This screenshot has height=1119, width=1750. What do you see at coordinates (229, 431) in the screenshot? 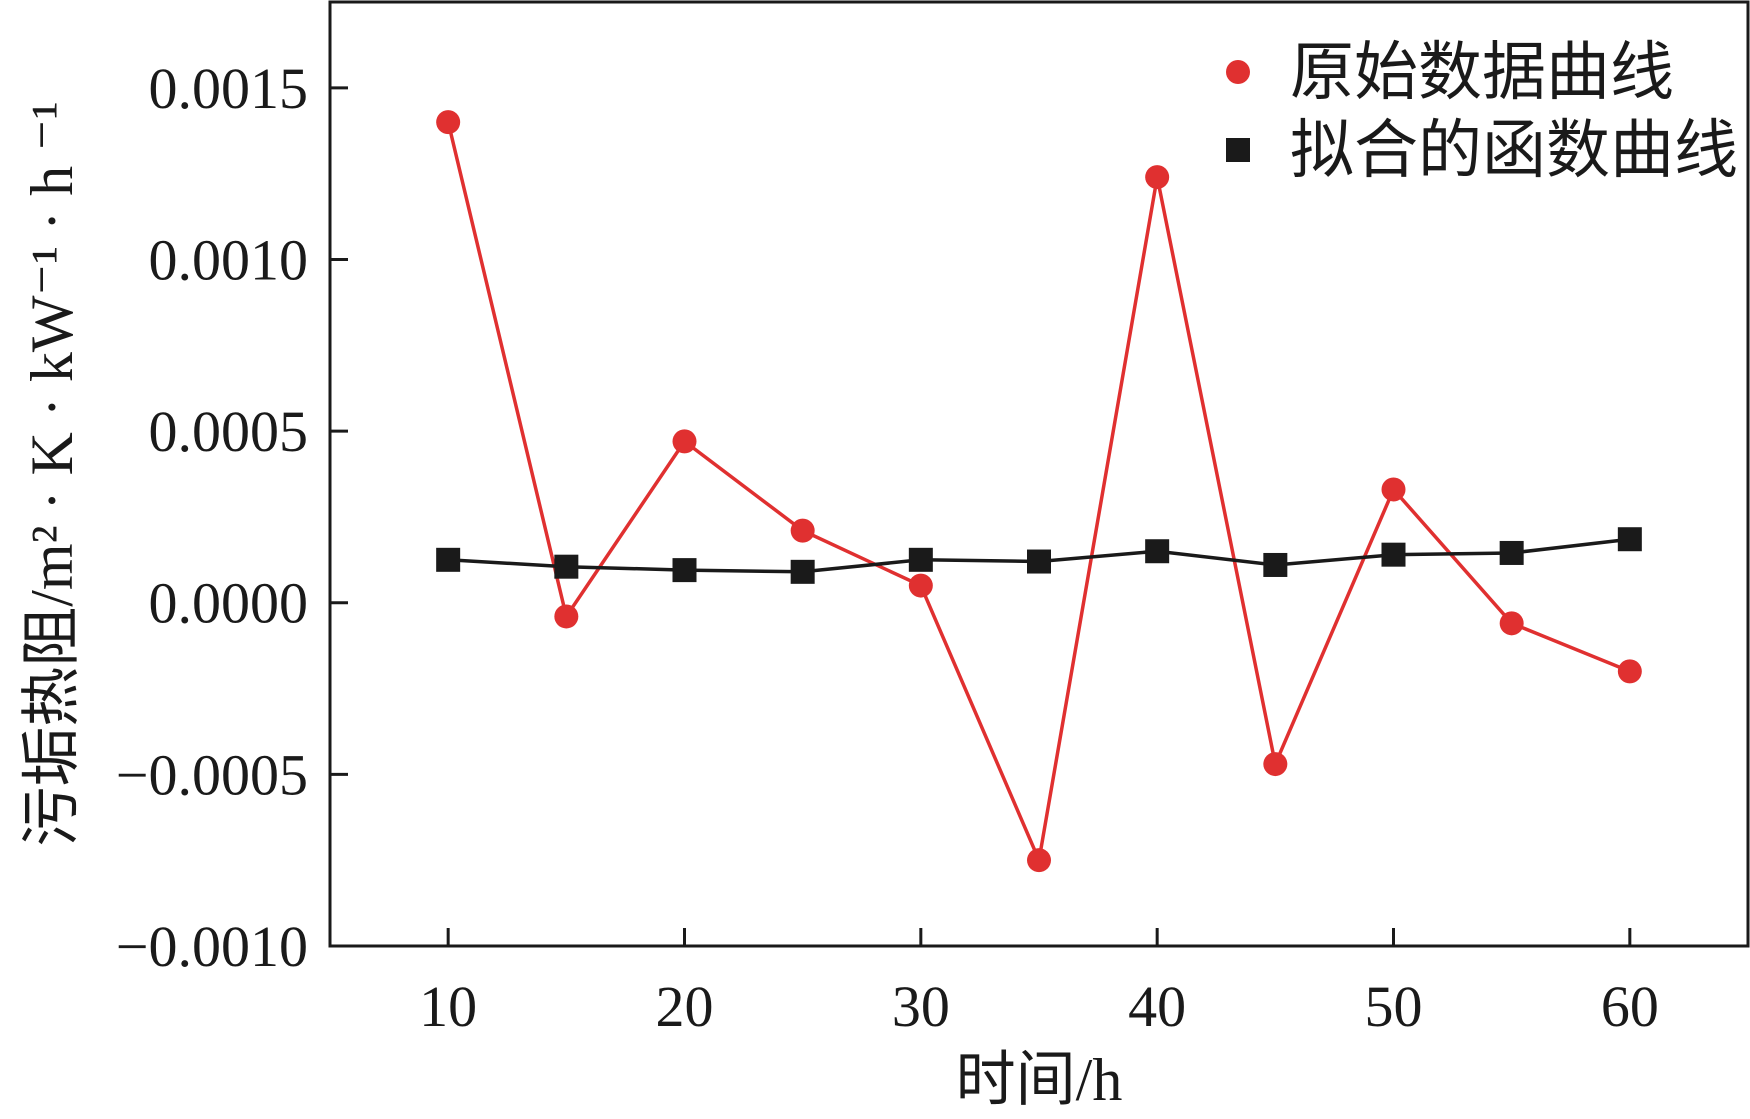
I see `y-tick-label: 0.0005` at bounding box center [229, 431].